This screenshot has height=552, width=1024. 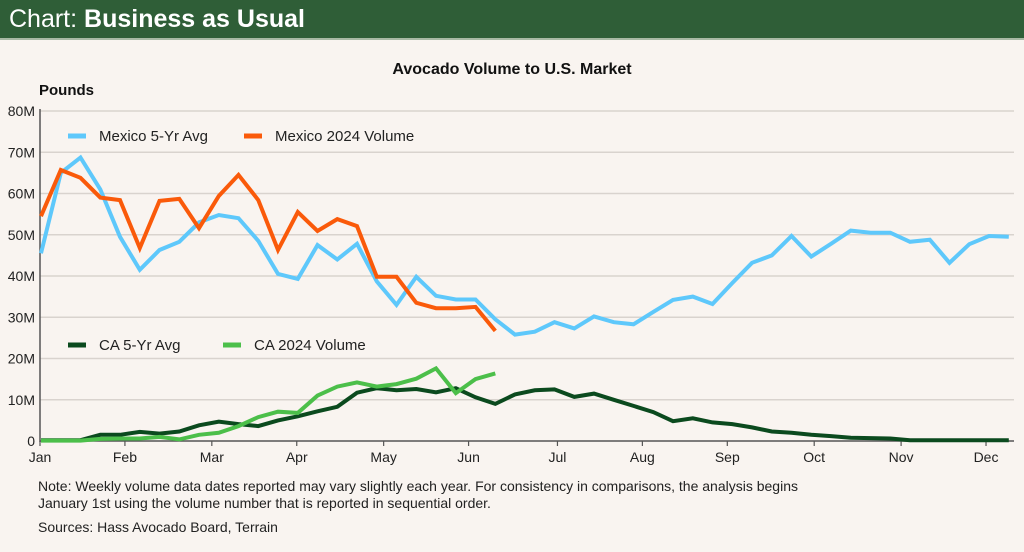 I want to click on header-bar: Chart: Business as Usual, so click(x=512, y=19).